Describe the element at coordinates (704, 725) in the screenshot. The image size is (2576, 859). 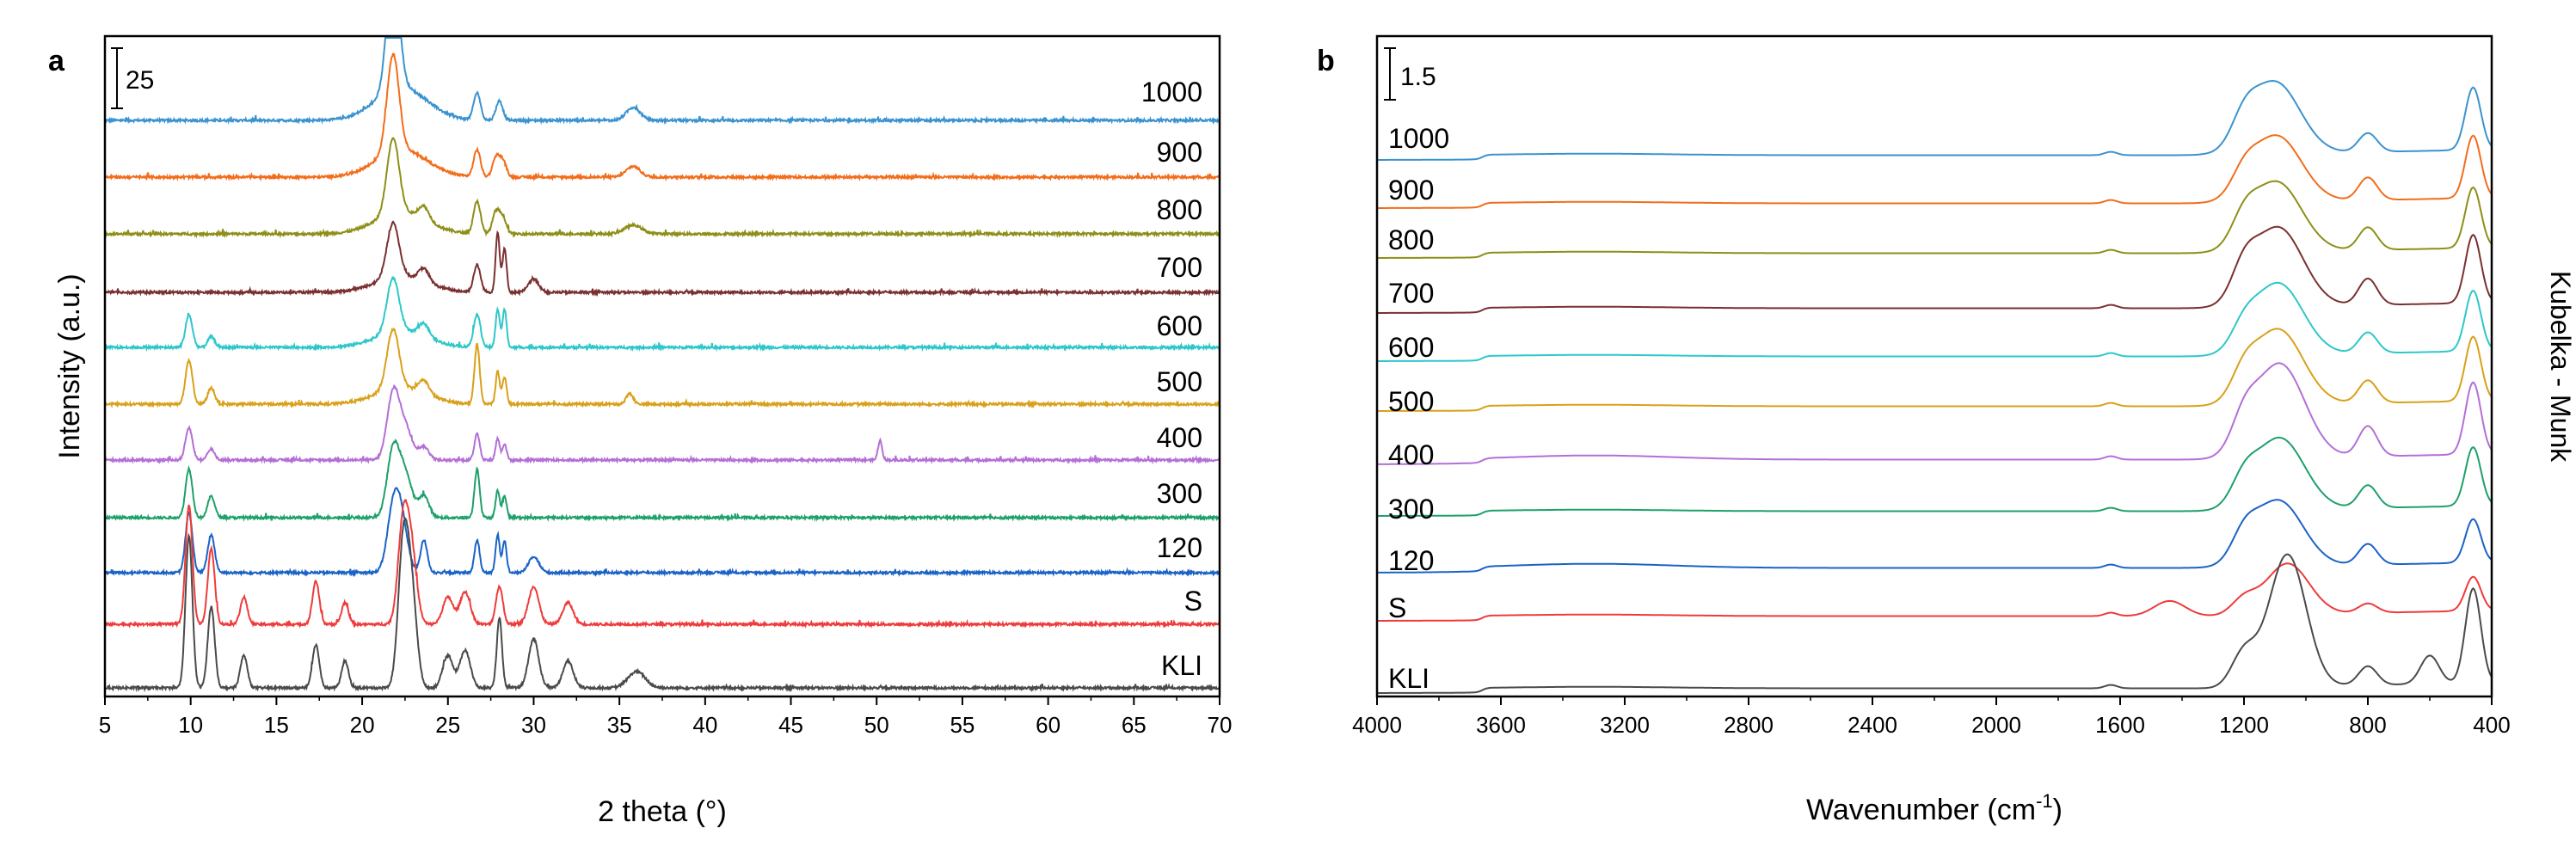
I see `panel-a-tick-label: 40` at that location.